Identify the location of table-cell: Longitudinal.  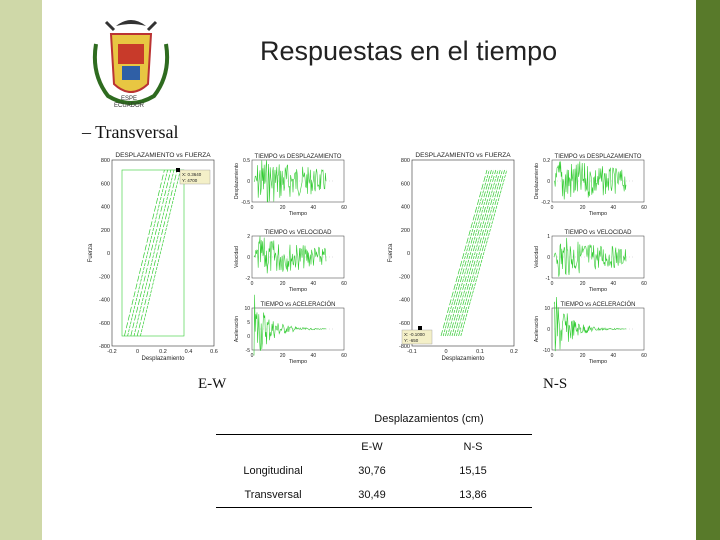
(273, 471).